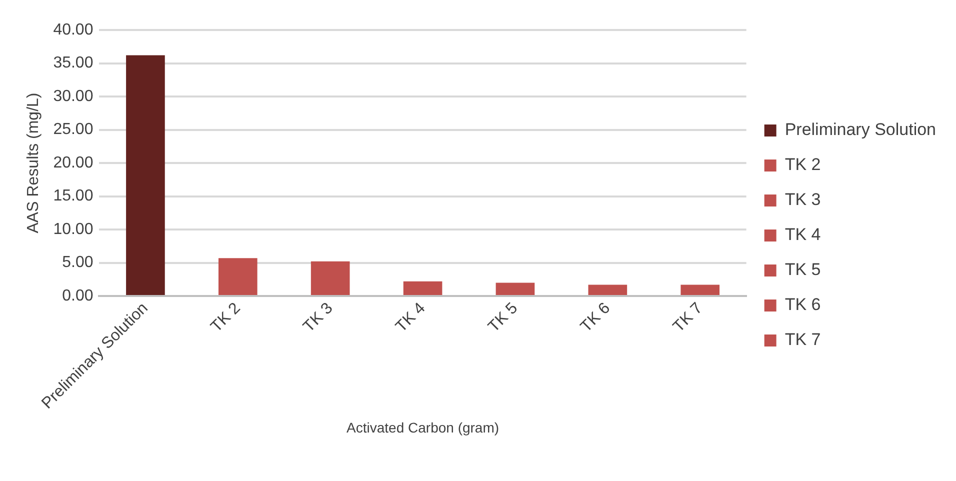  I want to click on x-tick-label: TK 3, so click(318, 318).